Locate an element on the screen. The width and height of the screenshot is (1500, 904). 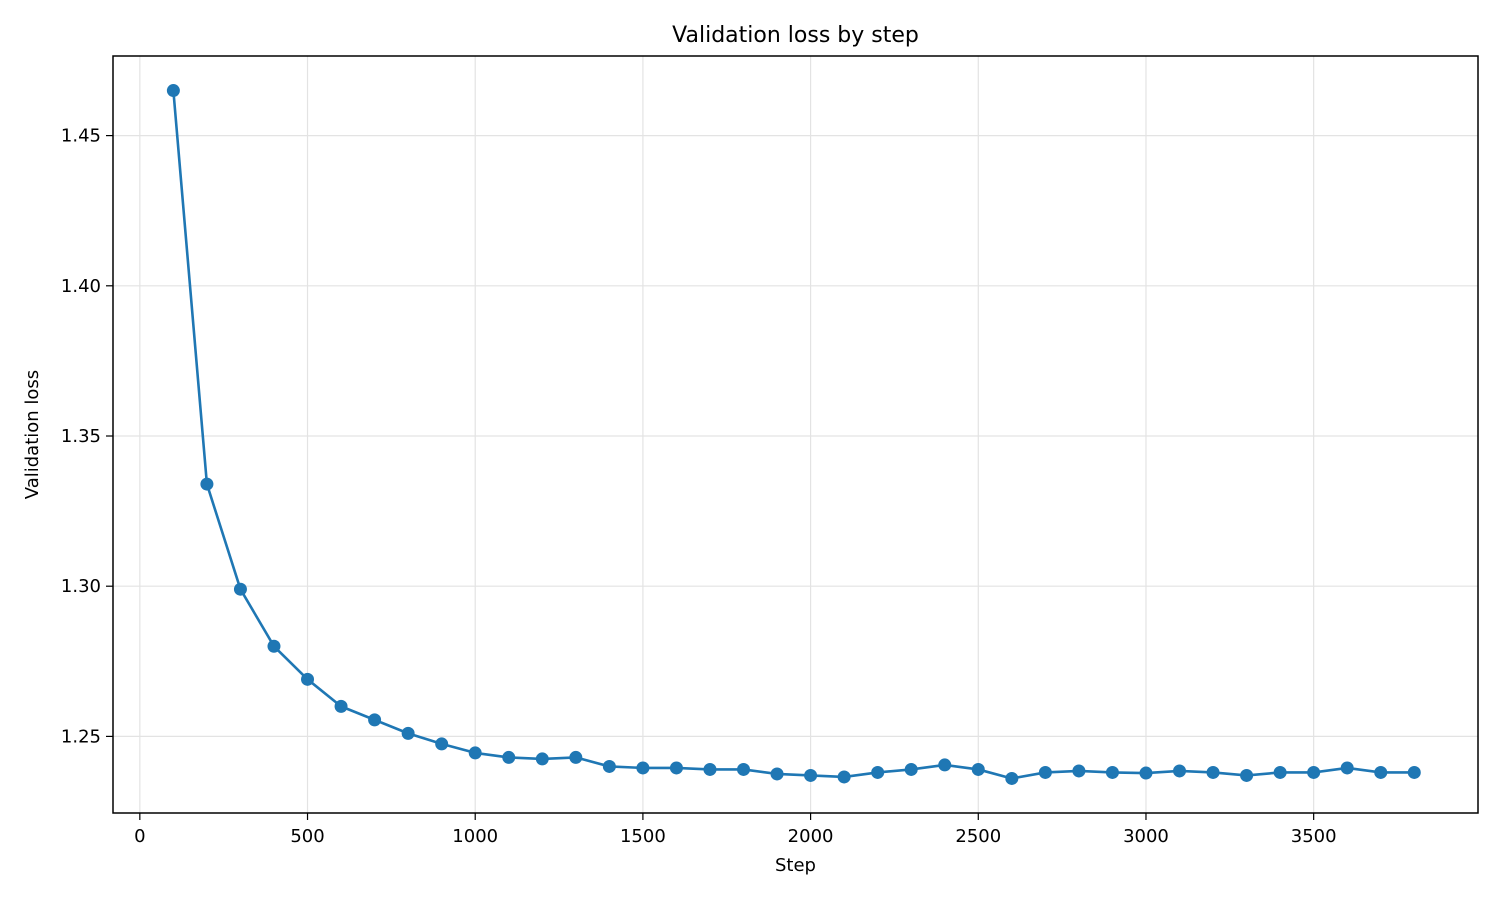
x-tick-label: 3500 is located at coordinates (1314, 836).